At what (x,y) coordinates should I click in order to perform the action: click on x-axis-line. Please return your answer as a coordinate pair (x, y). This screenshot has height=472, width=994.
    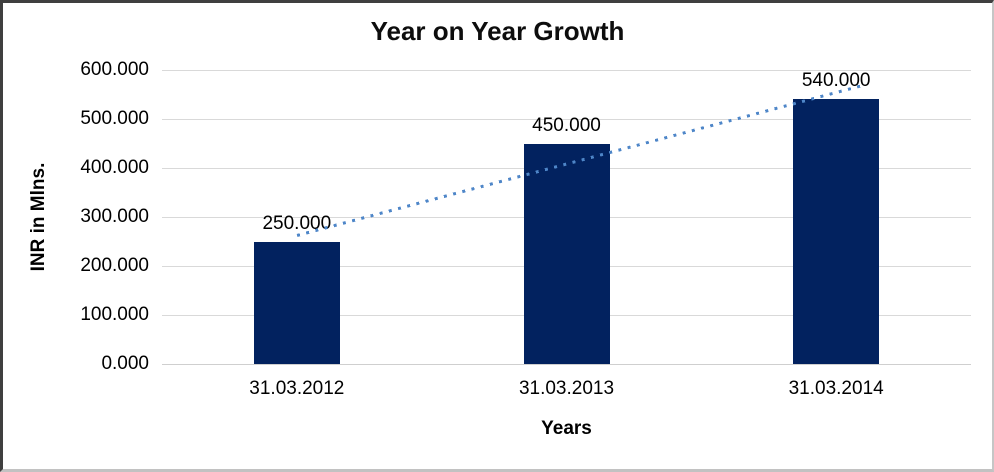
    Looking at the image, I should click on (566, 364).